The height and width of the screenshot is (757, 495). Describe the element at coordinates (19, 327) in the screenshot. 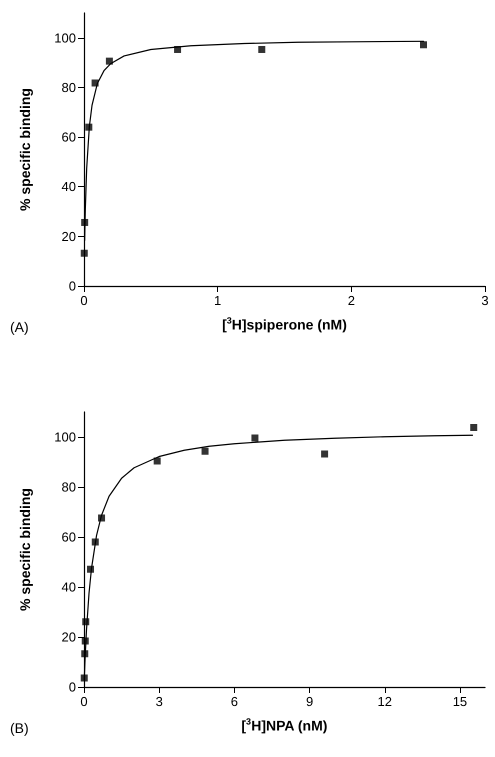

I see `text: (A)` at that location.